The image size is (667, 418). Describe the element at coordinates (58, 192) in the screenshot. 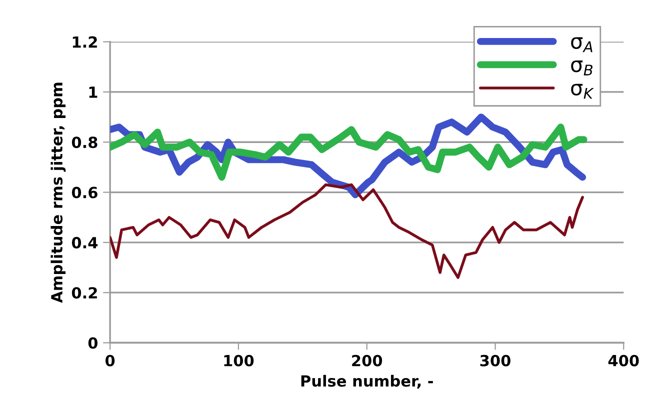

I see `y-axis-title: Amplitude rms jitter, ppm` at that location.